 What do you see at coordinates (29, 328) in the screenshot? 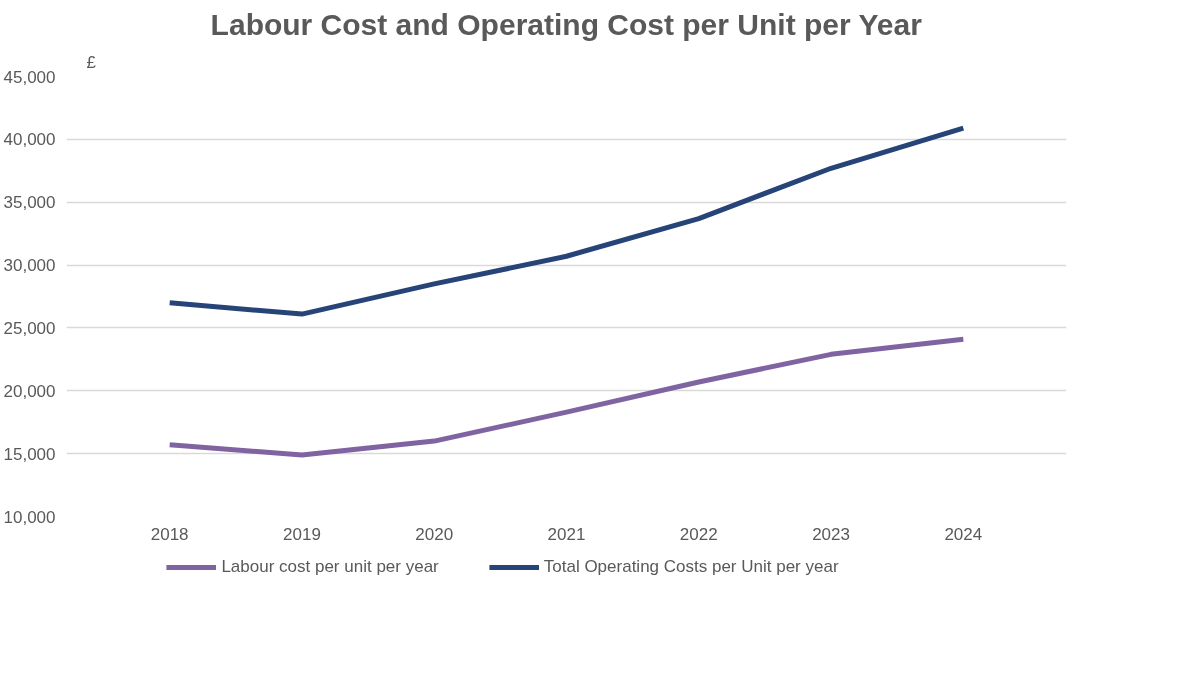
I see `y-tick-label: 25,000` at bounding box center [29, 328].